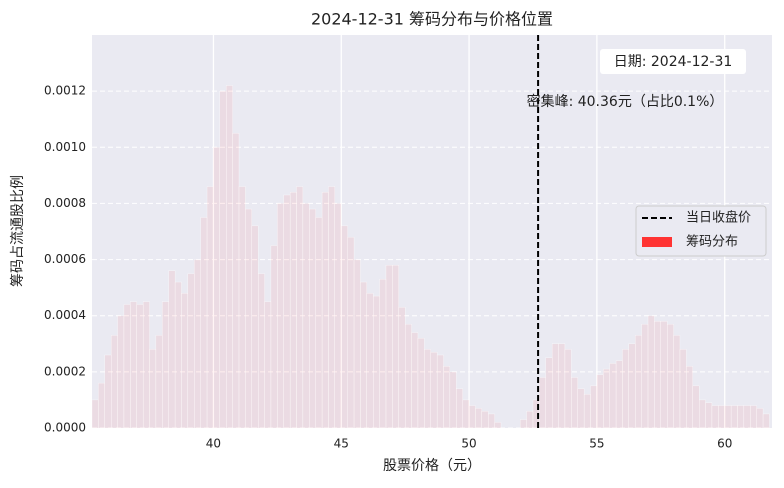  Describe the element at coordinates (65, 259) in the screenshot. I see `y-tick-label: 0.0006` at that location.